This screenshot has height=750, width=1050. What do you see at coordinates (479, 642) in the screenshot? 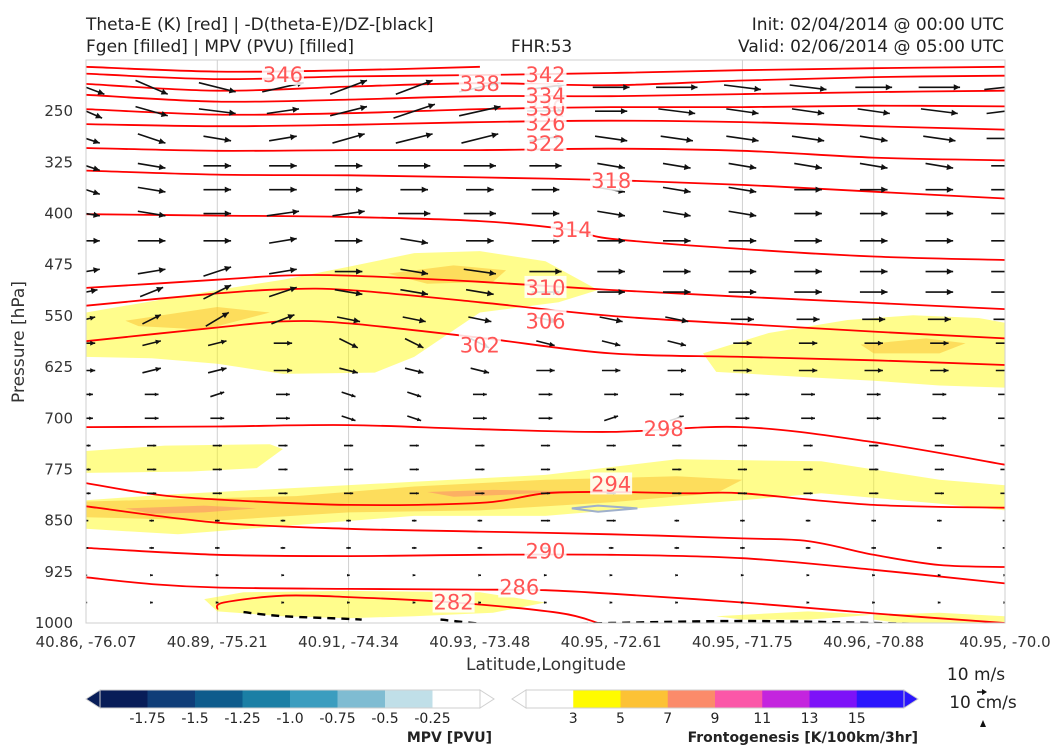
I see `x-tick-label: 40.93, -73.48` at bounding box center [479, 642].